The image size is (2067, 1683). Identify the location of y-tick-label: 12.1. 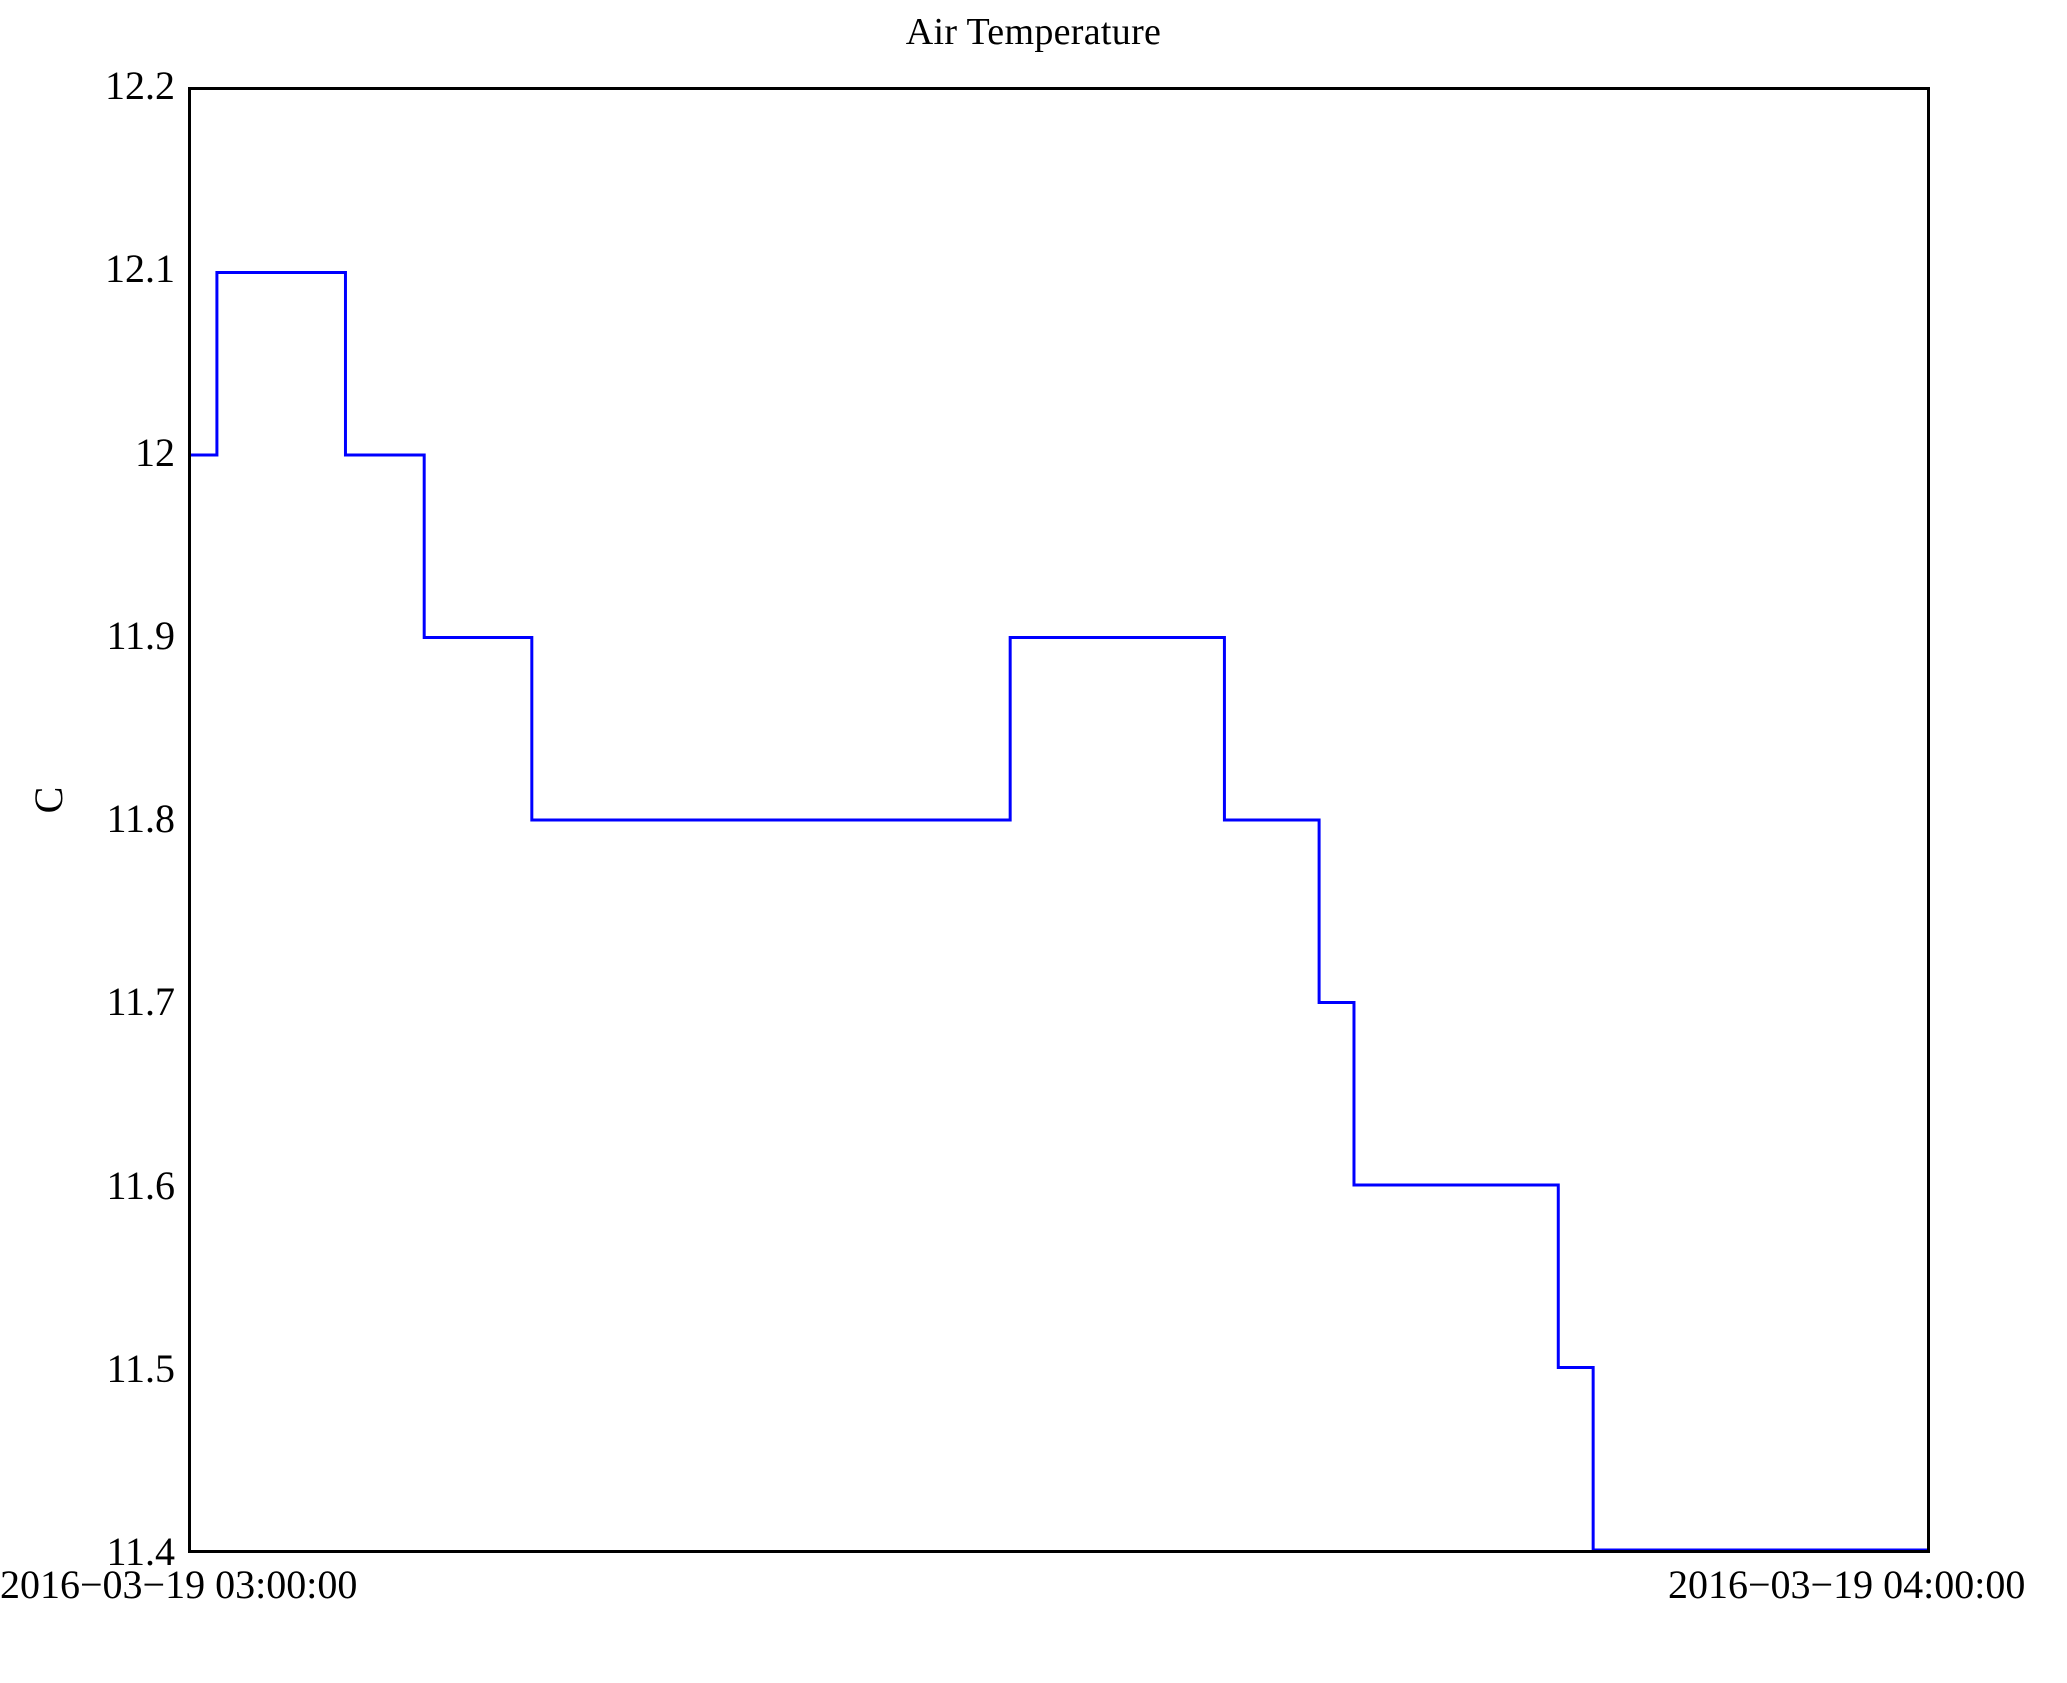
(140, 269).